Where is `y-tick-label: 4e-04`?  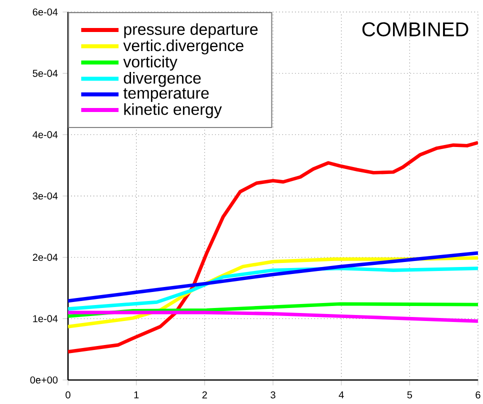 y-tick-label: 4e-04 is located at coordinates (45, 134).